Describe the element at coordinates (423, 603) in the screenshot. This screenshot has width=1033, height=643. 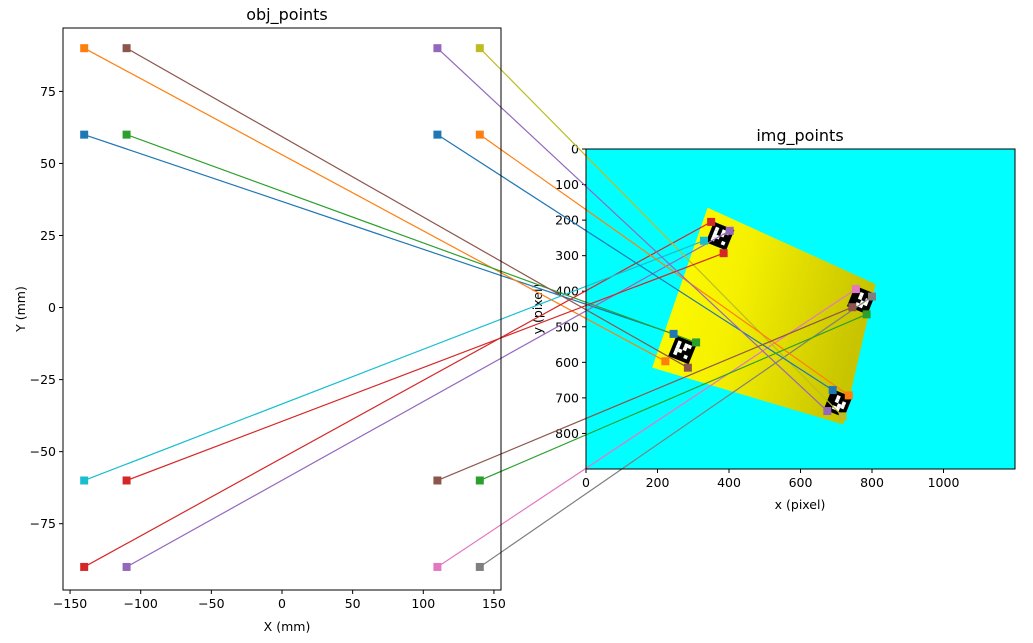
I see `obj-x-tick-label: 100` at that location.